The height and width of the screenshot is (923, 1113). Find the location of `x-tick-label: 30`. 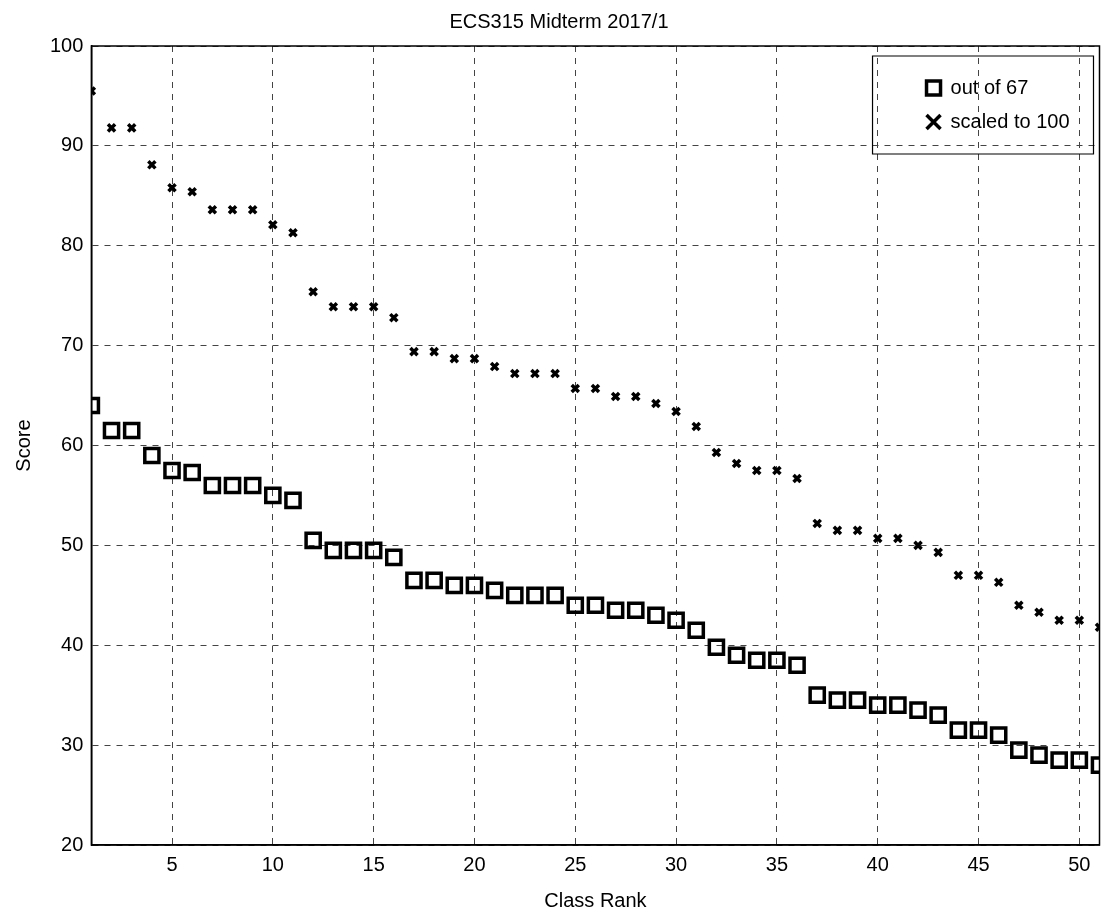

x-tick-label: 30 is located at coordinates (676, 863).